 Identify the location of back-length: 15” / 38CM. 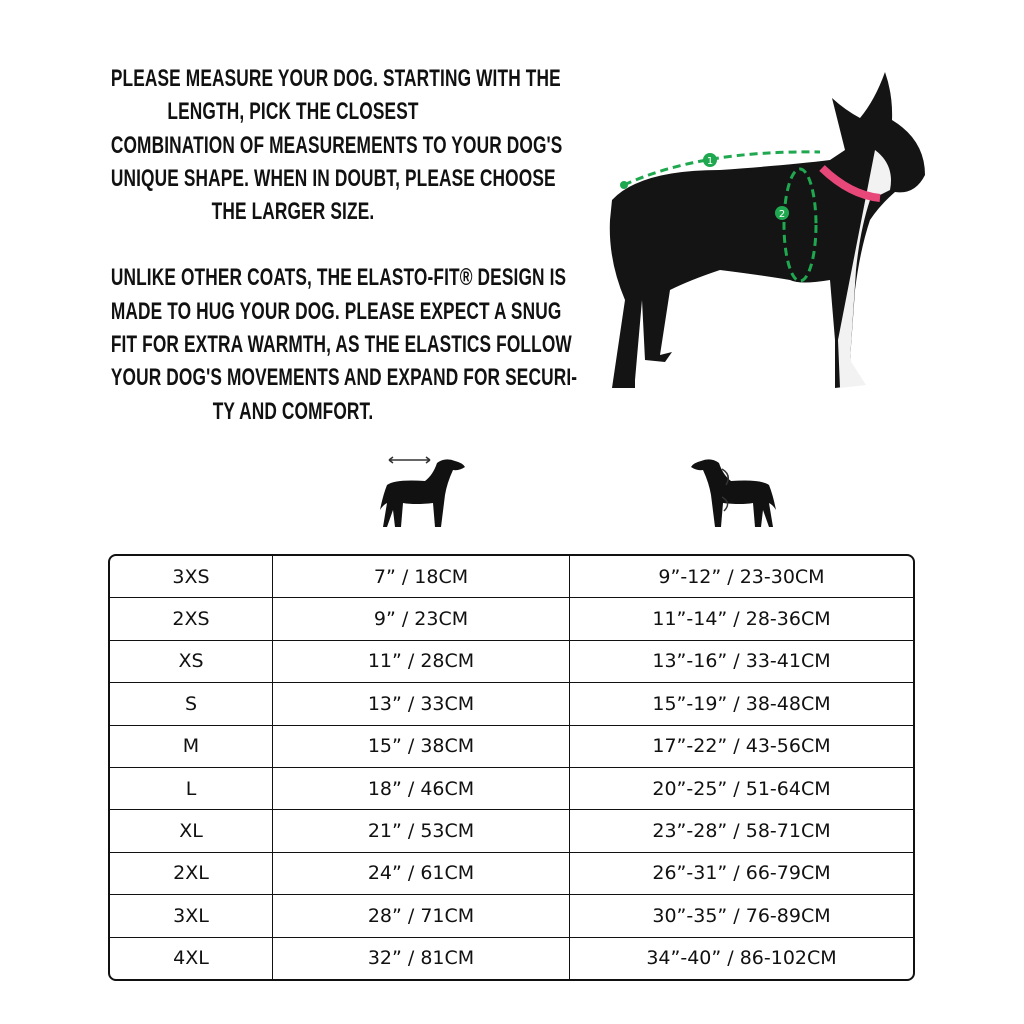
(421, 746).